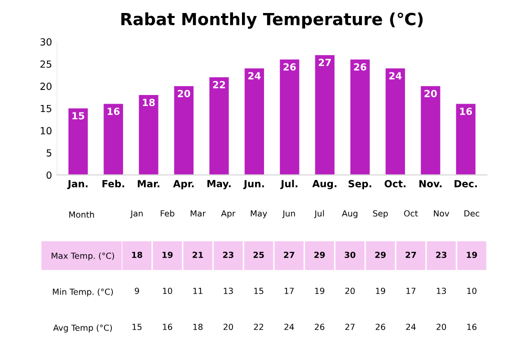 The height and width of the screenshot is (360, 518). I want to click on data-label: 9, so click(137, 291).